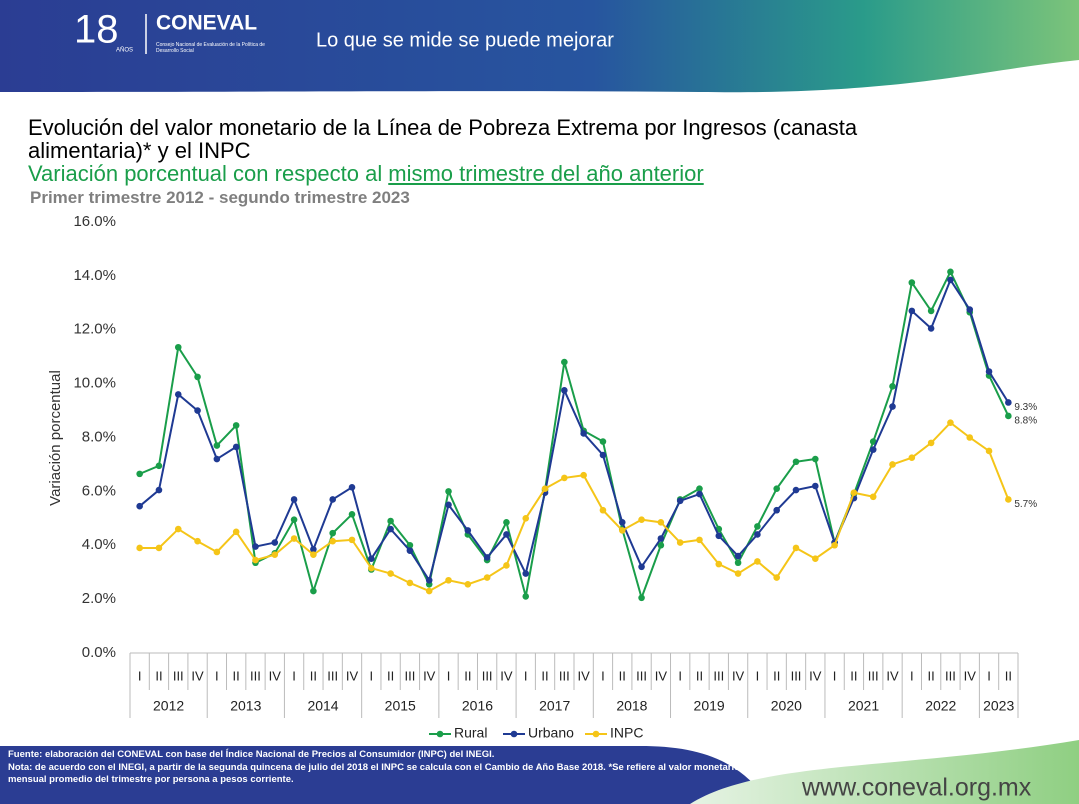  Describe the element at coordinates (440, 734) in the screenshot. I see `legend-marker` at that location.